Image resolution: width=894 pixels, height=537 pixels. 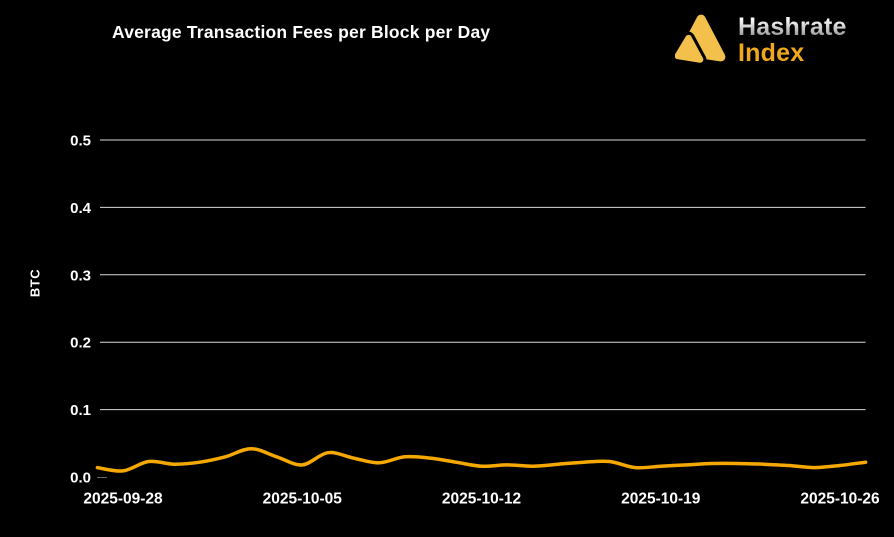 What do you see at coordinates (771, 52) in the screenshot?
I see `logo-word-index: Index` at bounding box center [771, 52].